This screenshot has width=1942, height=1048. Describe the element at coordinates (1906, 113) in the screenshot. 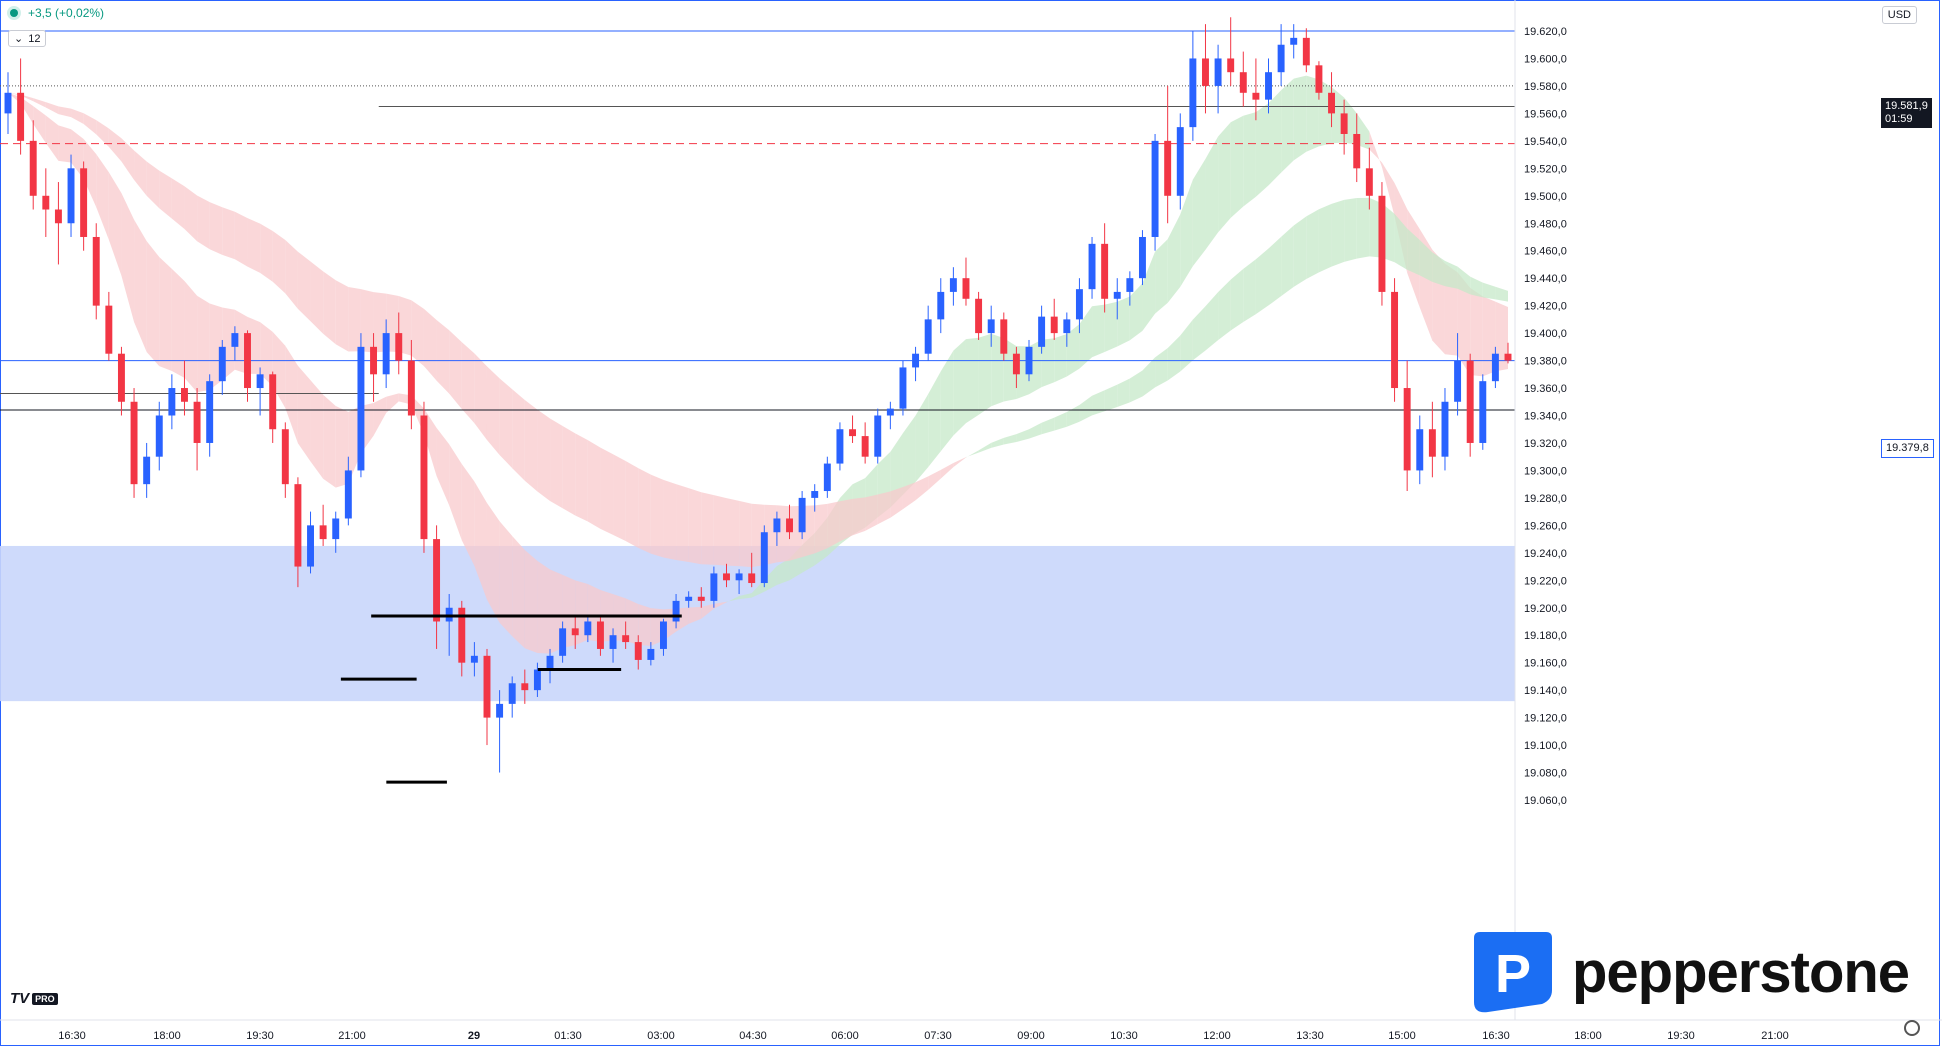

I see `current-price-tag: 19.581,9 01:59` at that location.